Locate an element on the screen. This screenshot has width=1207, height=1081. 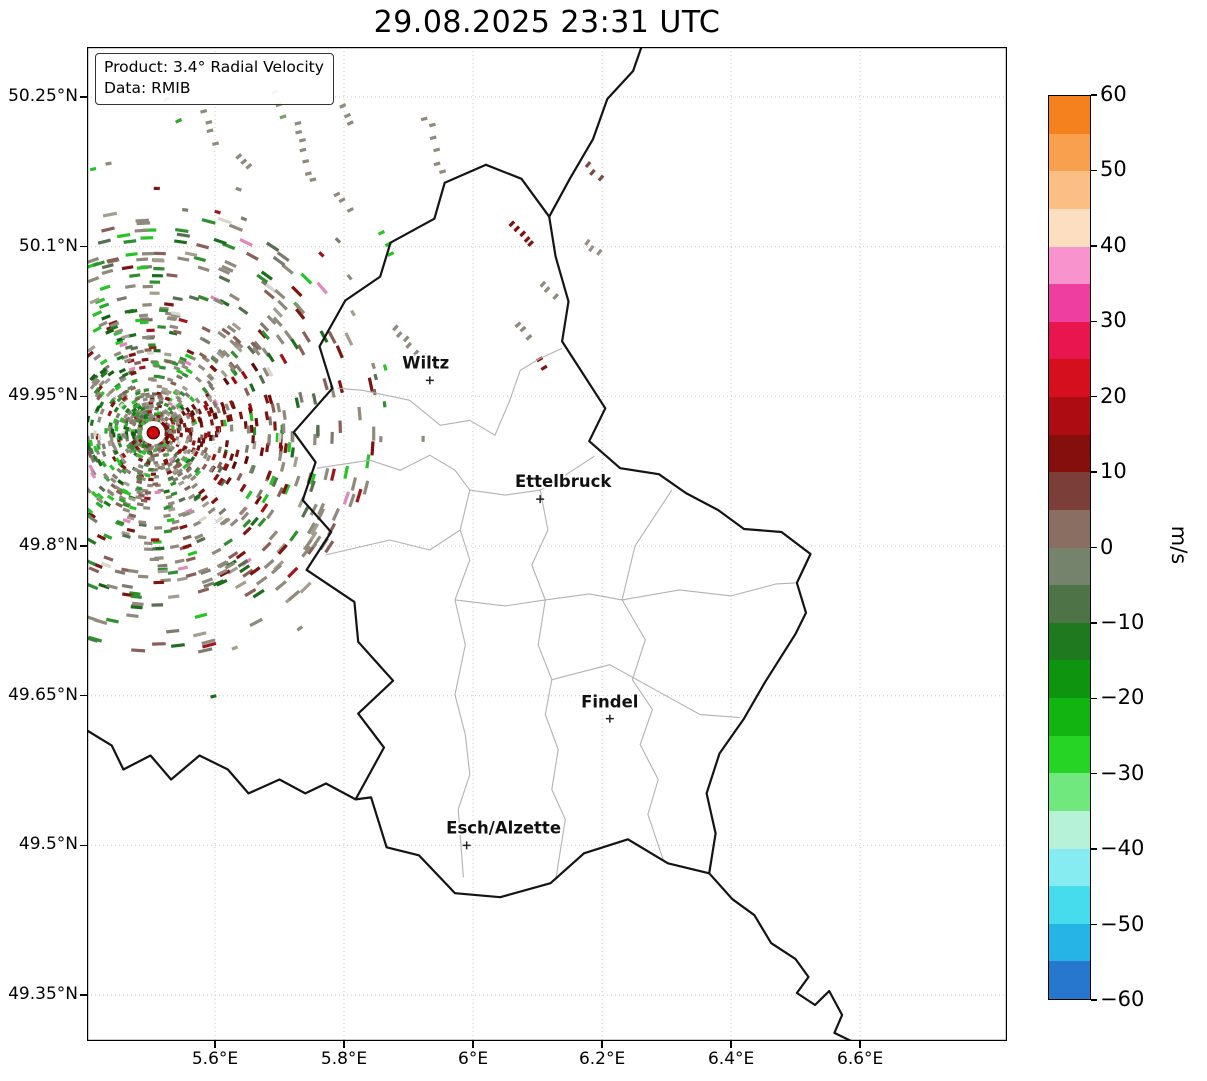
city-label: Wiltz is located at coordinates (425, 362).